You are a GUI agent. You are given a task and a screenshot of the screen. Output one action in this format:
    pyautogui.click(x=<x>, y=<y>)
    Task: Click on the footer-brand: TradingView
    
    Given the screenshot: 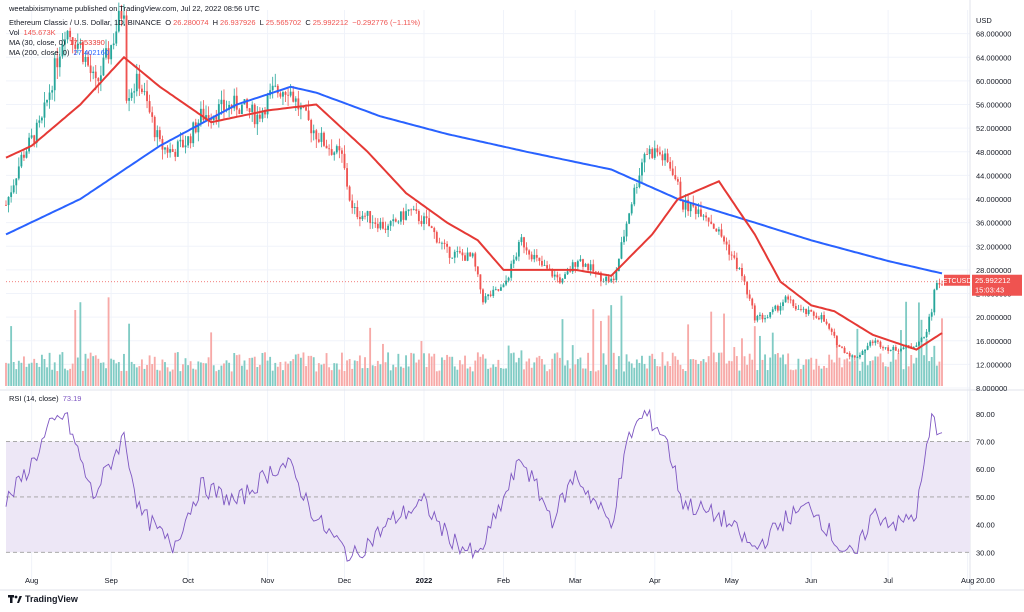 What is the action you would take?
    pyautogui.click(x=43, y=599)
    